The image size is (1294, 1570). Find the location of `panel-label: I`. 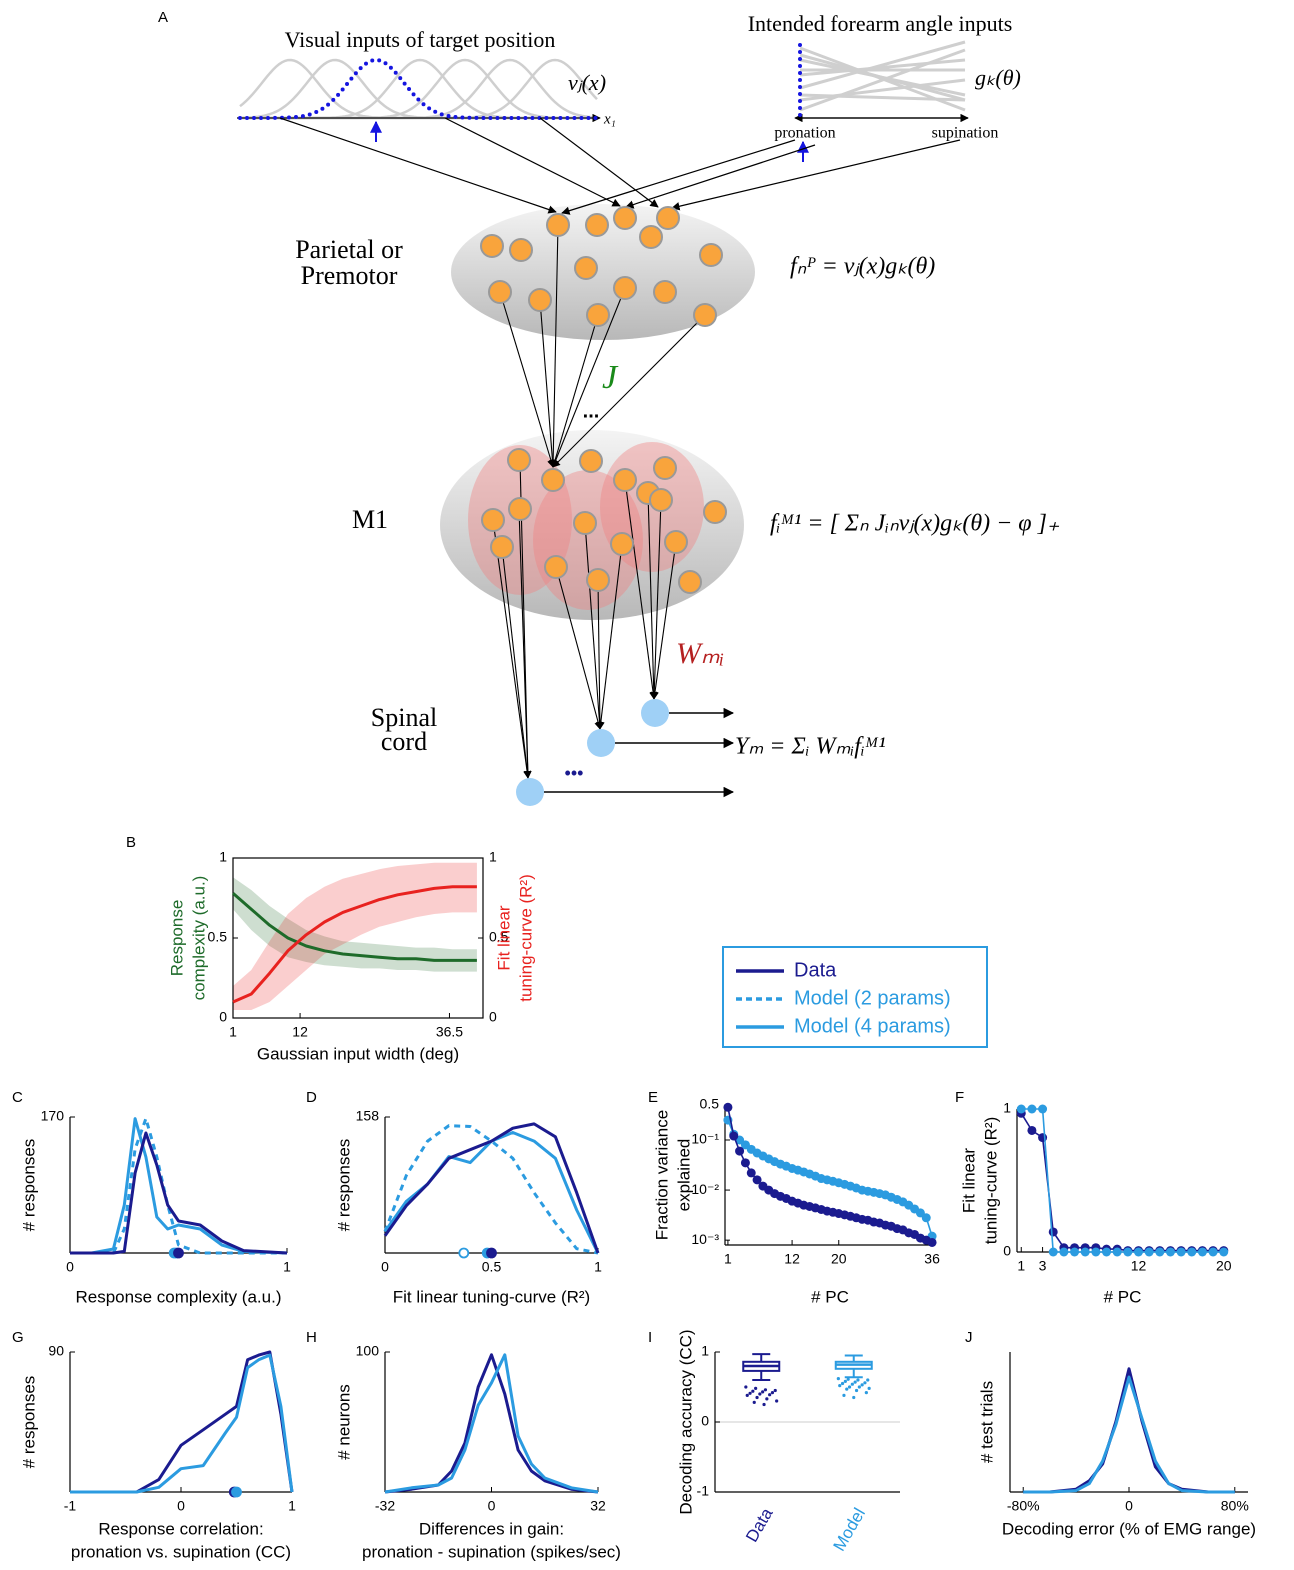

panel-label: I is located at coordinates (650, 1337).